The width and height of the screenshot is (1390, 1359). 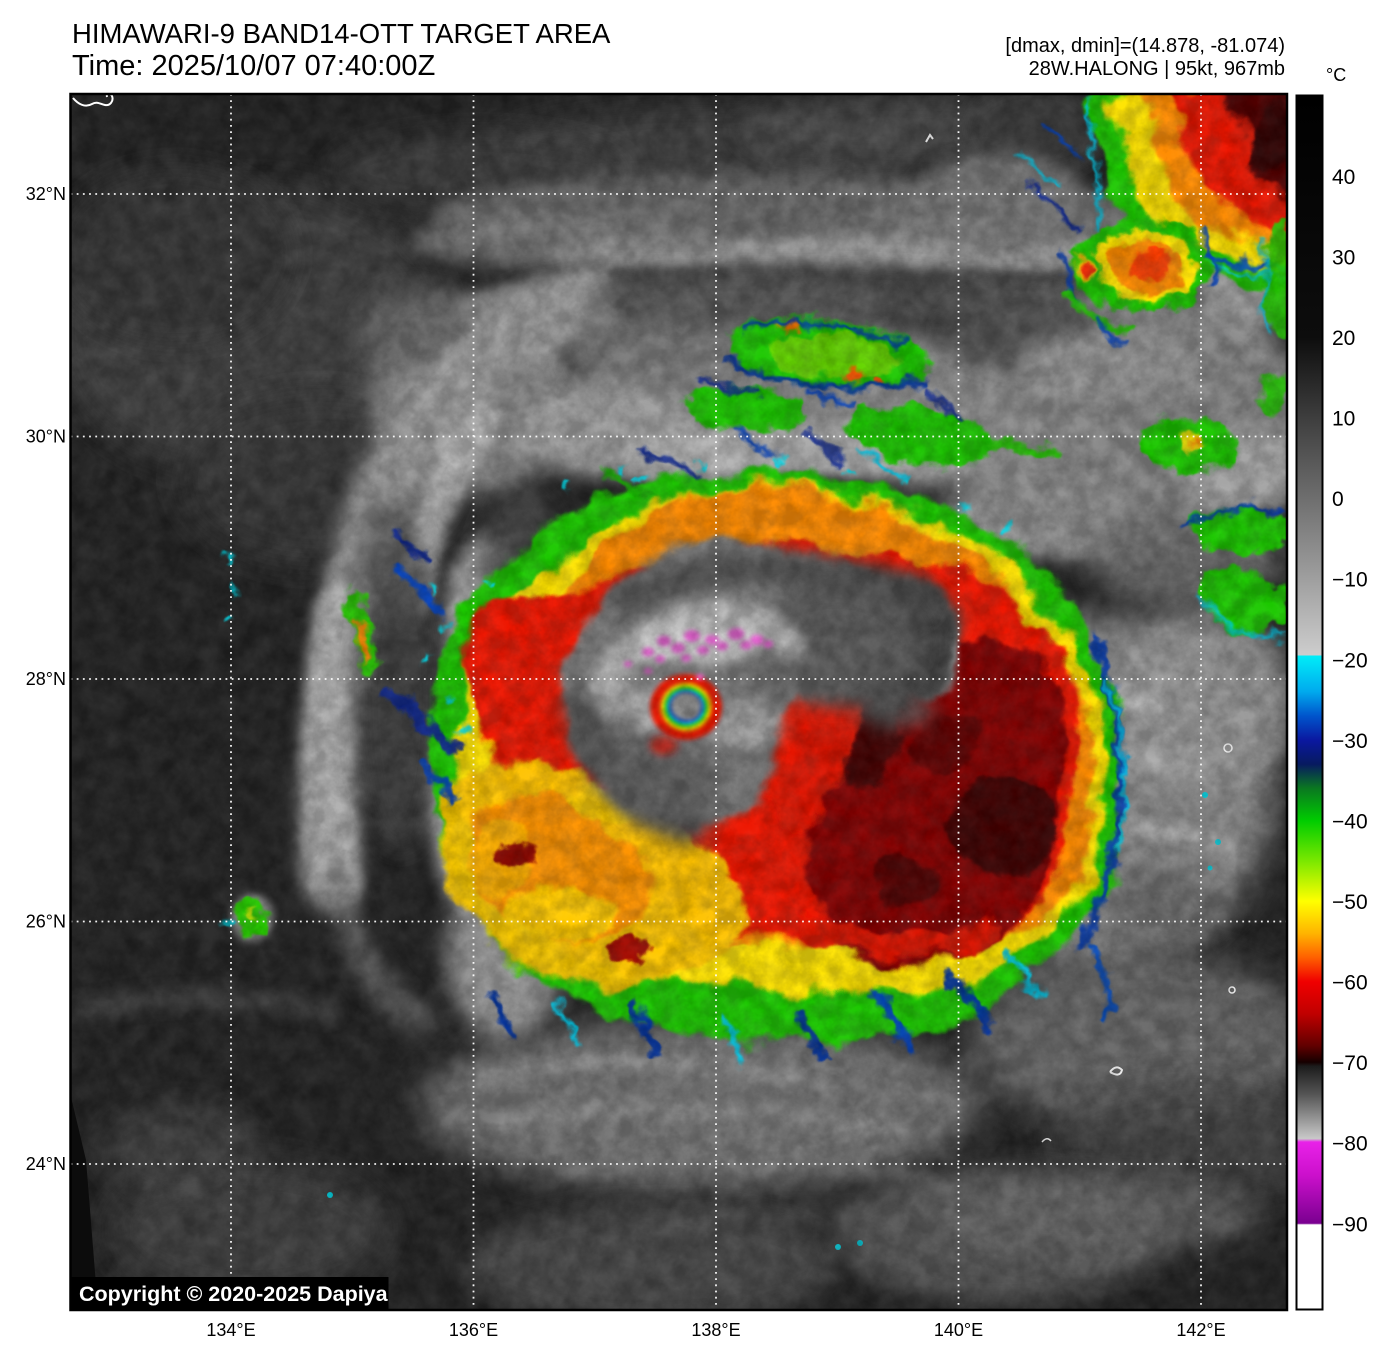 What do you see at coordinates (234, 1294) in the screenshot?
I see `svg-text: Copyright © 2020-2025 Dapiya` at bounding box center [234, 1294].